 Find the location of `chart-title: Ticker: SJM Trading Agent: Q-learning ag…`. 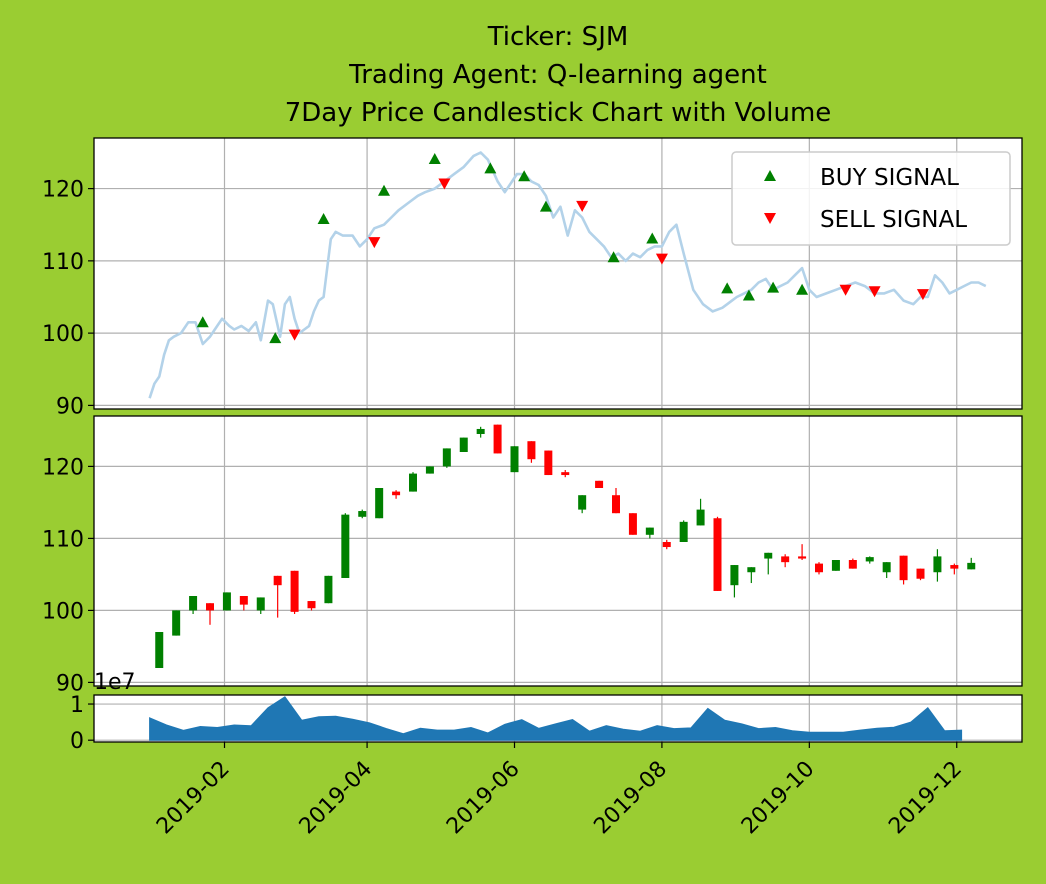

chart-title: Ticker: SJM Trading Agent: Q-learning ag… is located at coordinates (558, 75).